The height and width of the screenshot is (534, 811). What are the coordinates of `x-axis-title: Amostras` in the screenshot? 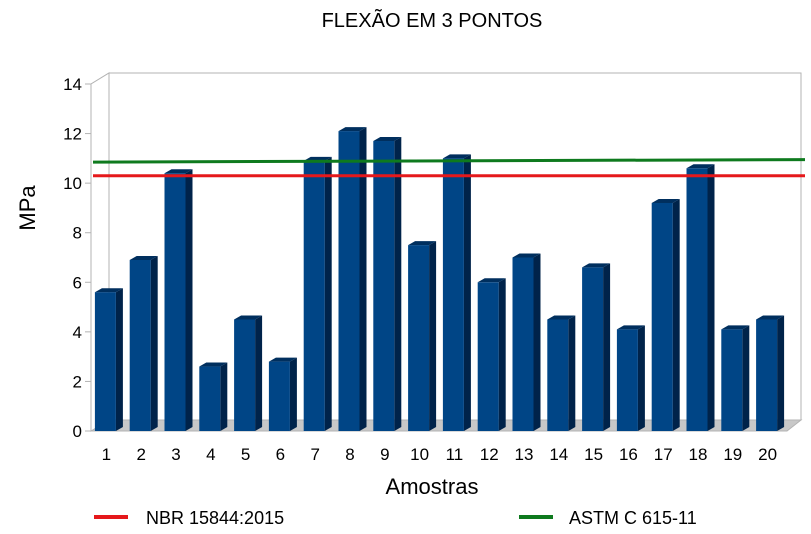 It's located at (432, 486).